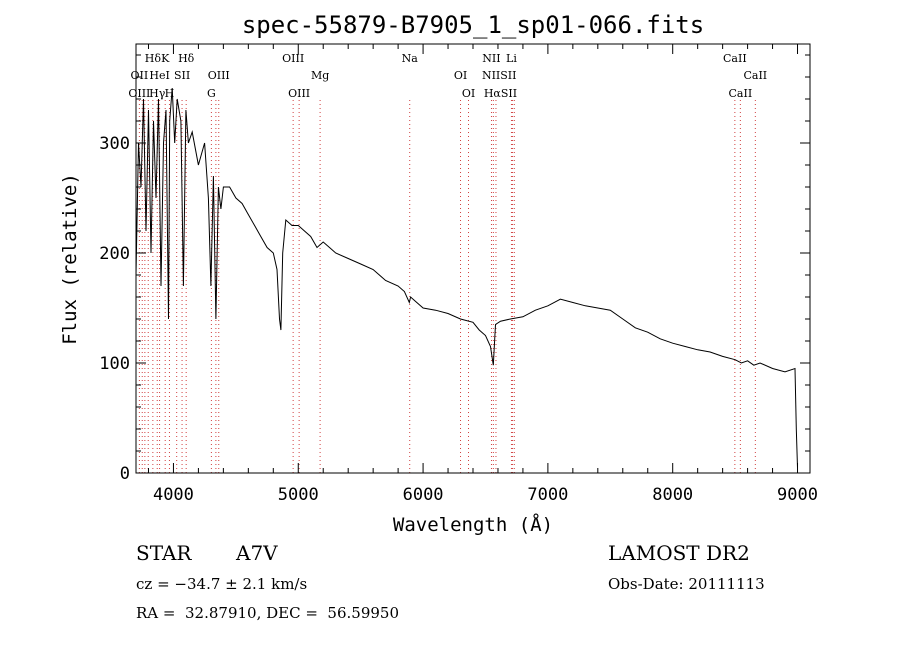 This screenshot has width=900, height=650. I want to click on x-axis-label: Wavelength (Å), so click(473, 524).